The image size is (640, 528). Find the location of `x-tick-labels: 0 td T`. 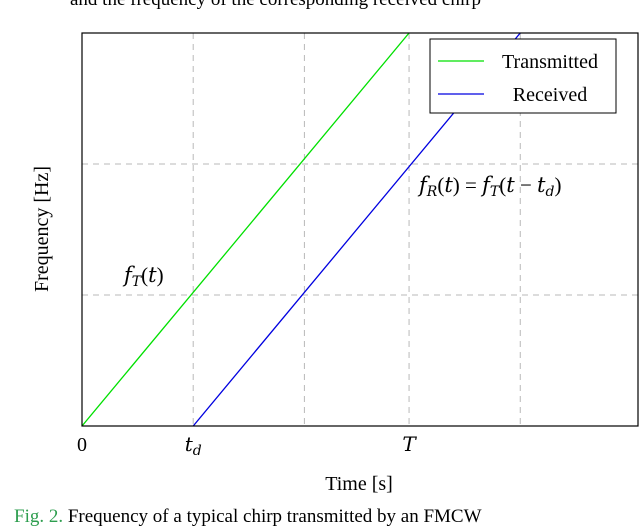

x-tick-labels: 0 td T is located at coordinates (247, 445).